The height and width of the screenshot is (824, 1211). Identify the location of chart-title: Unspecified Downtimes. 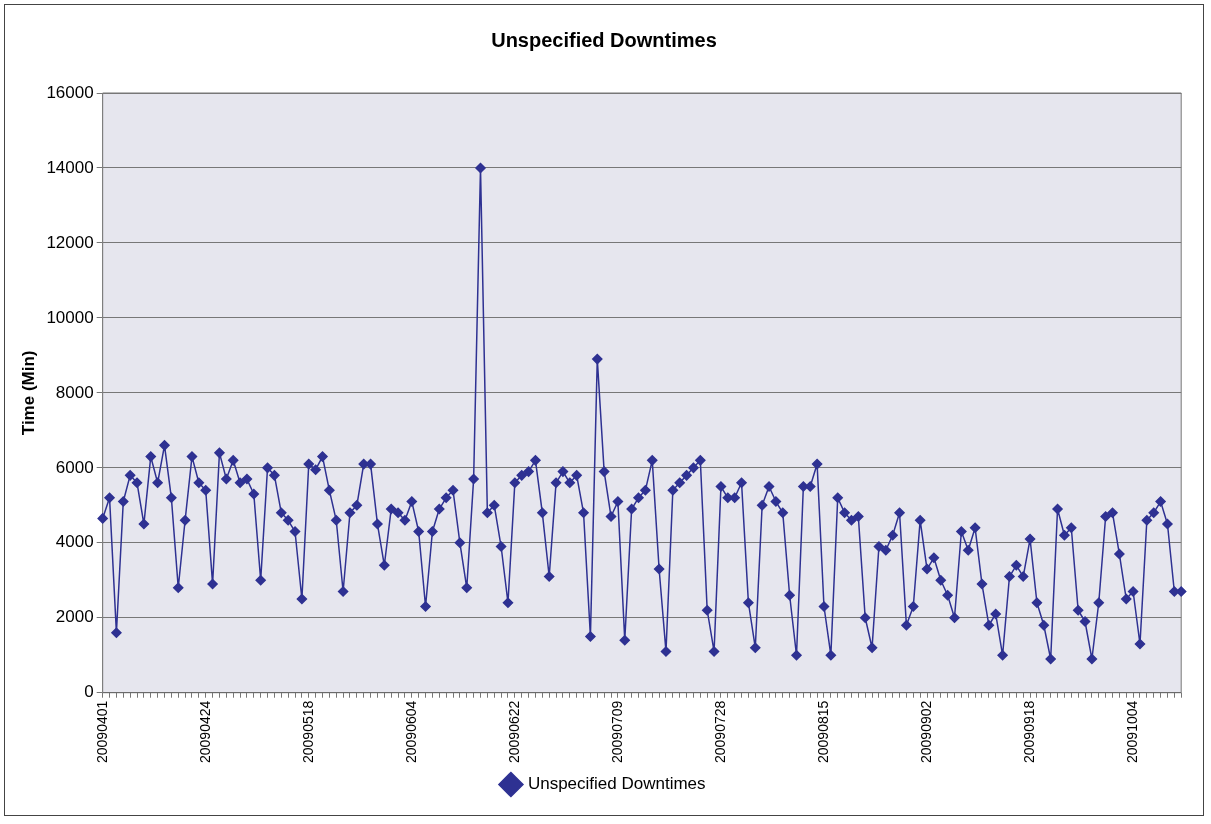
(604, 39).